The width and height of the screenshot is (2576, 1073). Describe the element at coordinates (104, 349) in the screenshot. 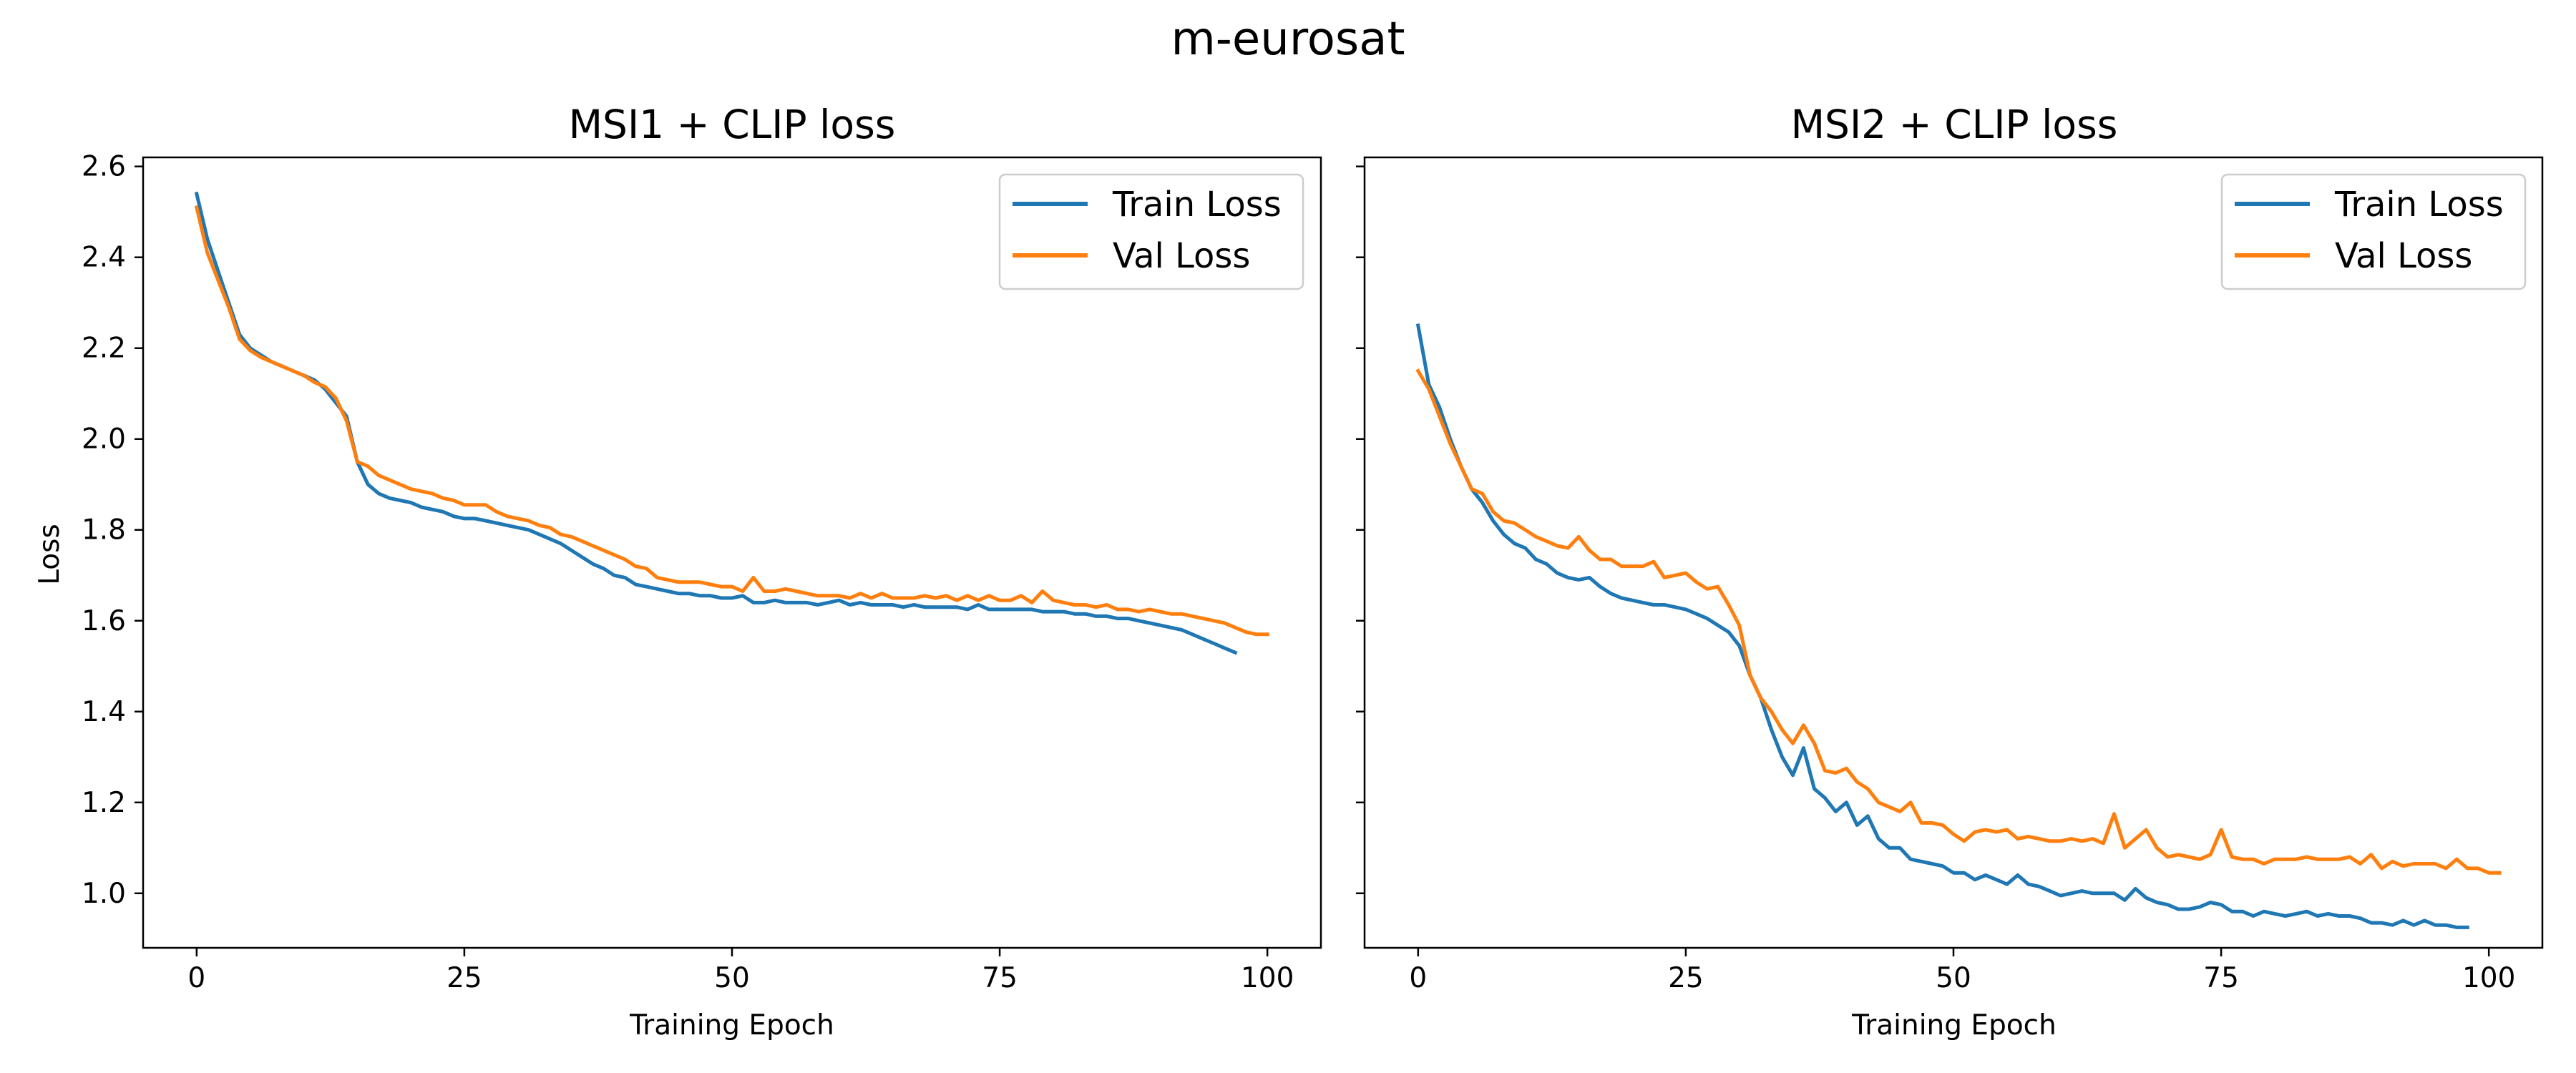

I see `y-tick-label: 2.2` at that location.